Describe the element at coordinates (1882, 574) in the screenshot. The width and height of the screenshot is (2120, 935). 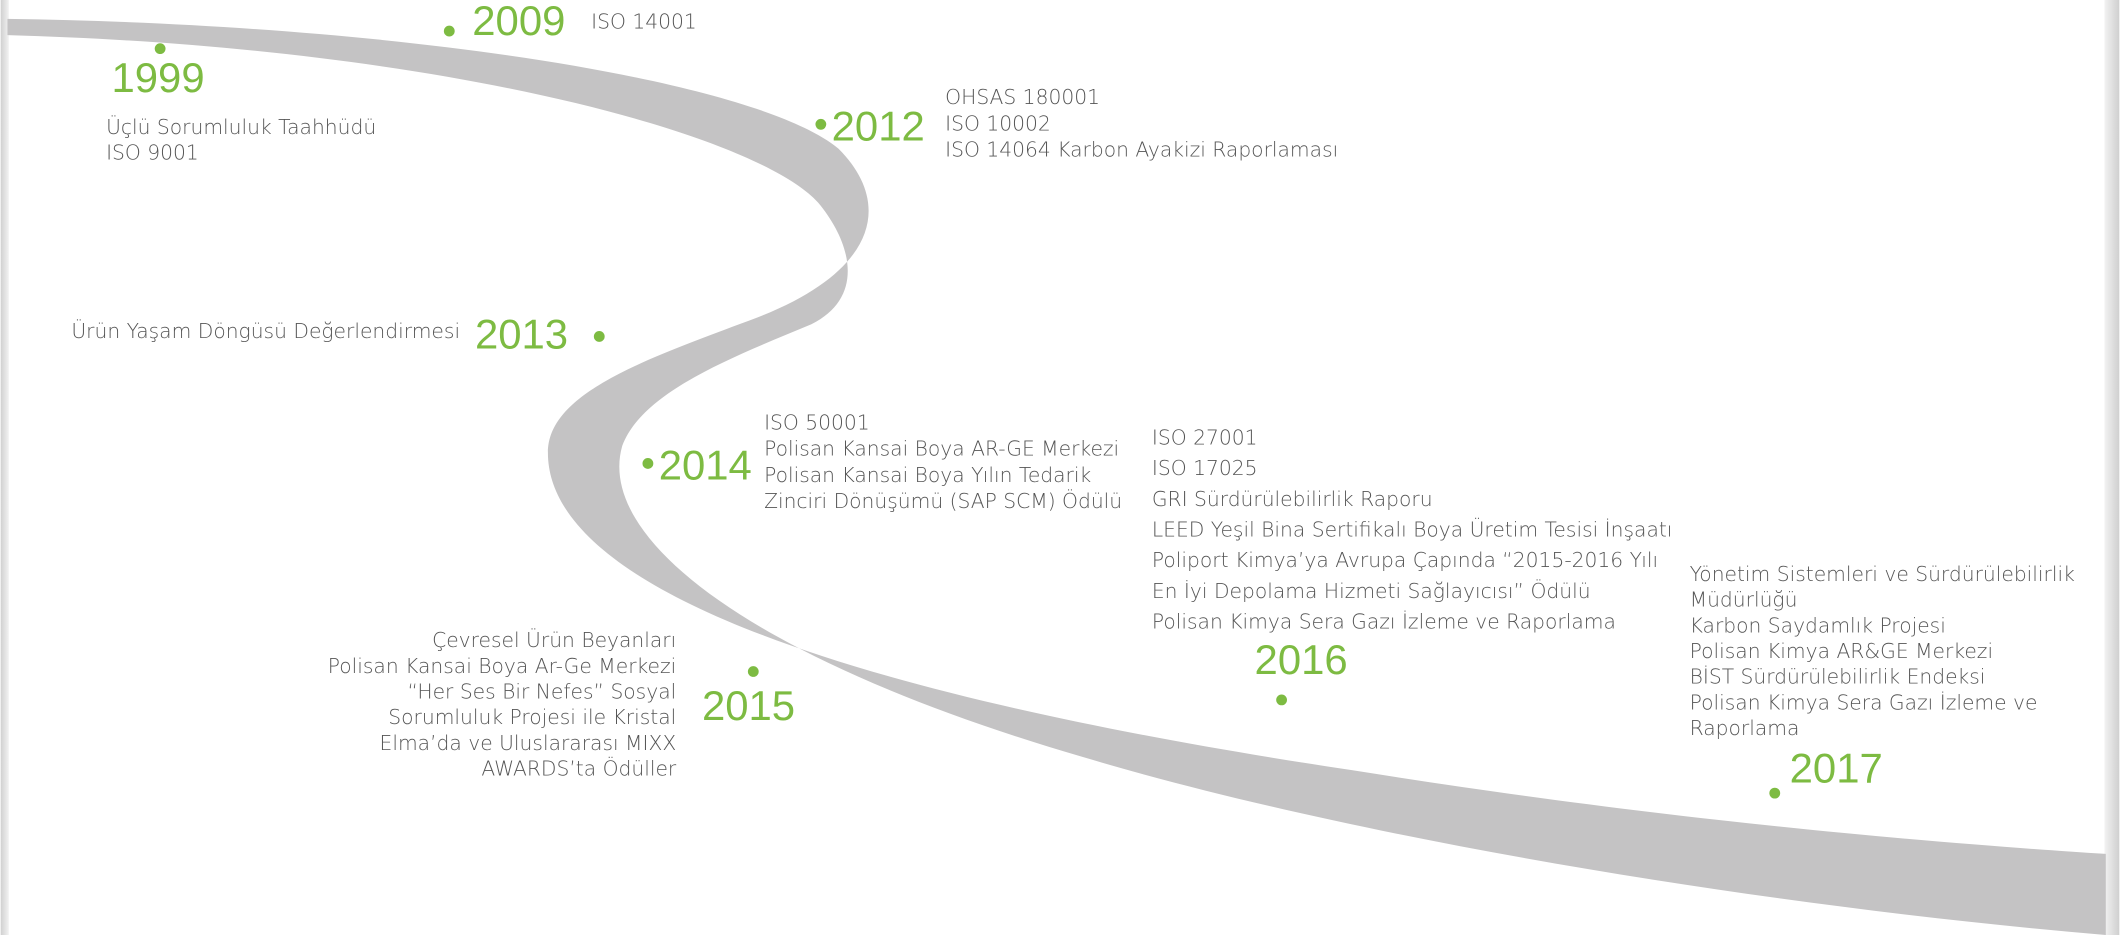
I see `milestone-item: Yönetim Sistemleri ve Sürdürülebilirlik` at that location.